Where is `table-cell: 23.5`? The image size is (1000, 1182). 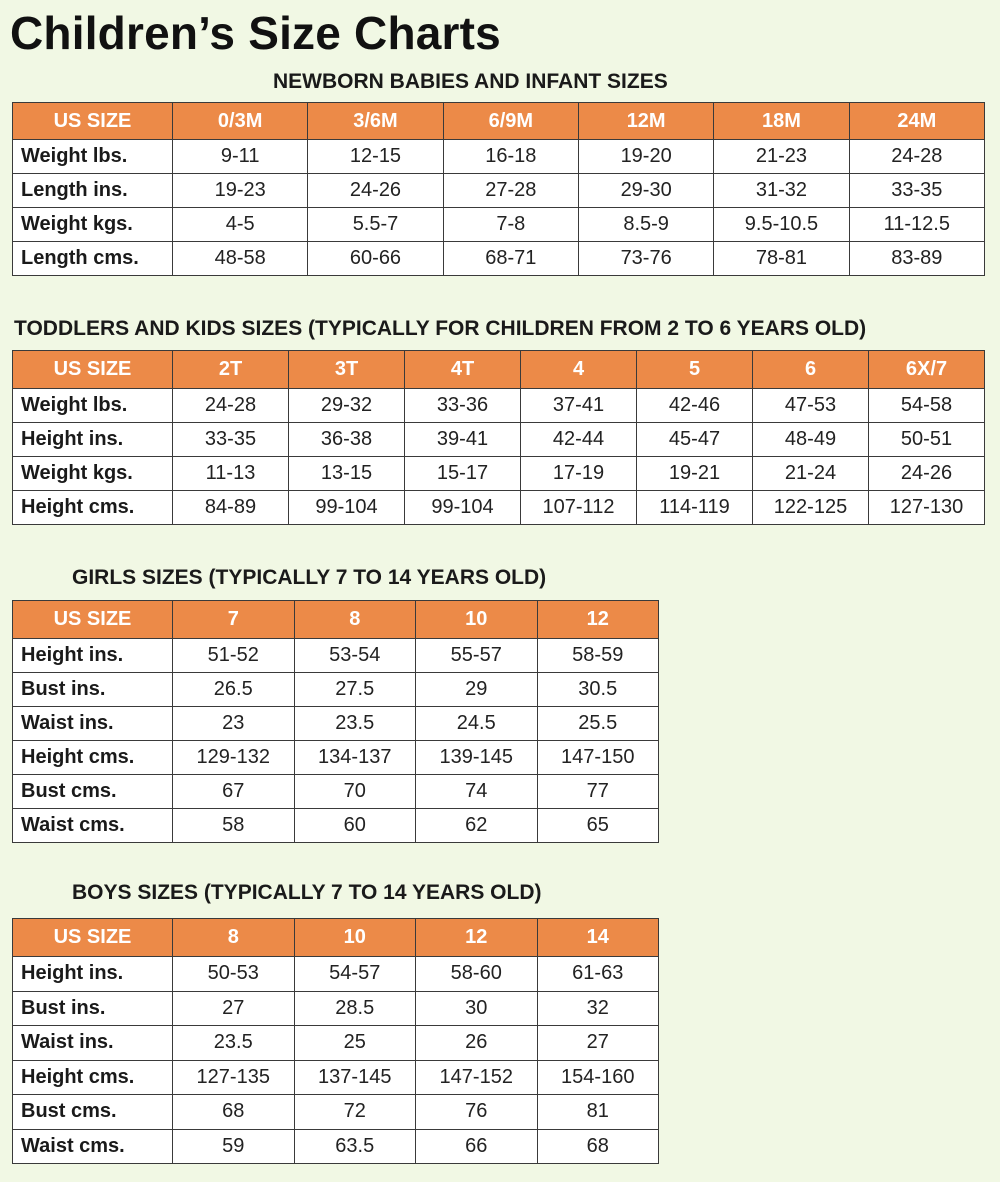 table-cell: 23.5 is located at coordinates (233, 1043).